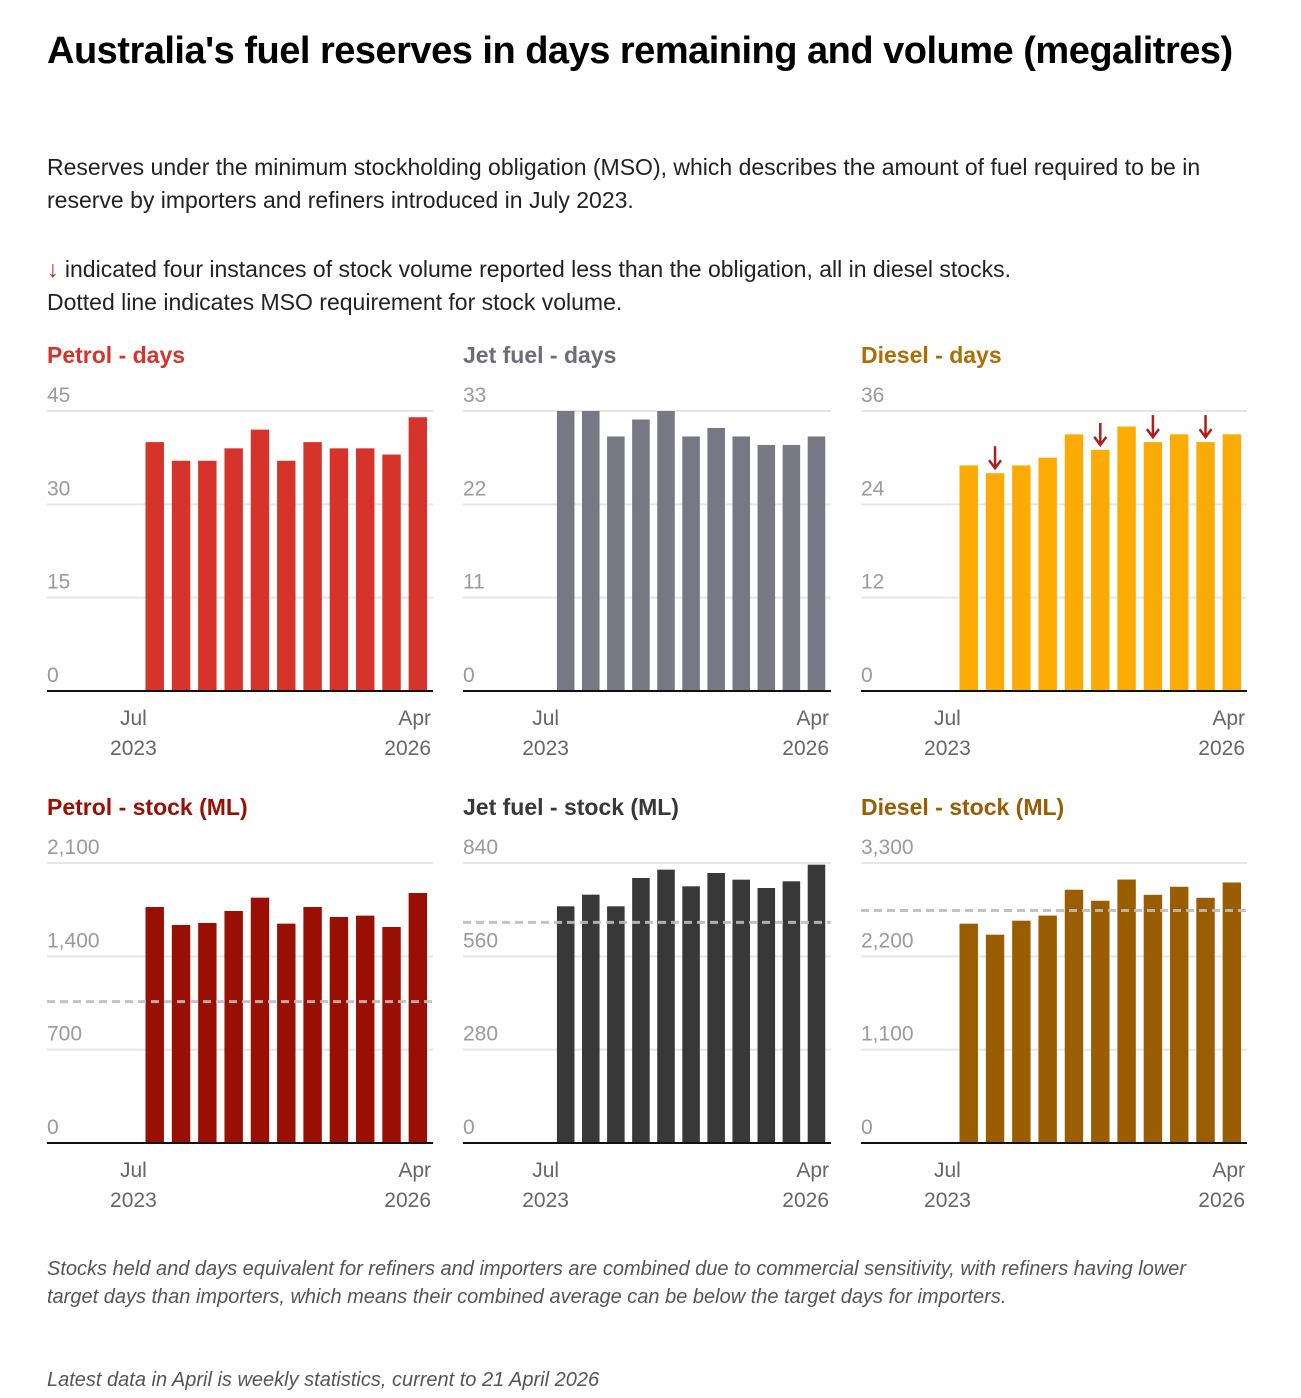  Describe the element at coordinates (240, 1024) in the screenshot. I see `chart-petrol-stock: 0 700 1,400 2,100 Jul 2023 Apr 2026` at that location.